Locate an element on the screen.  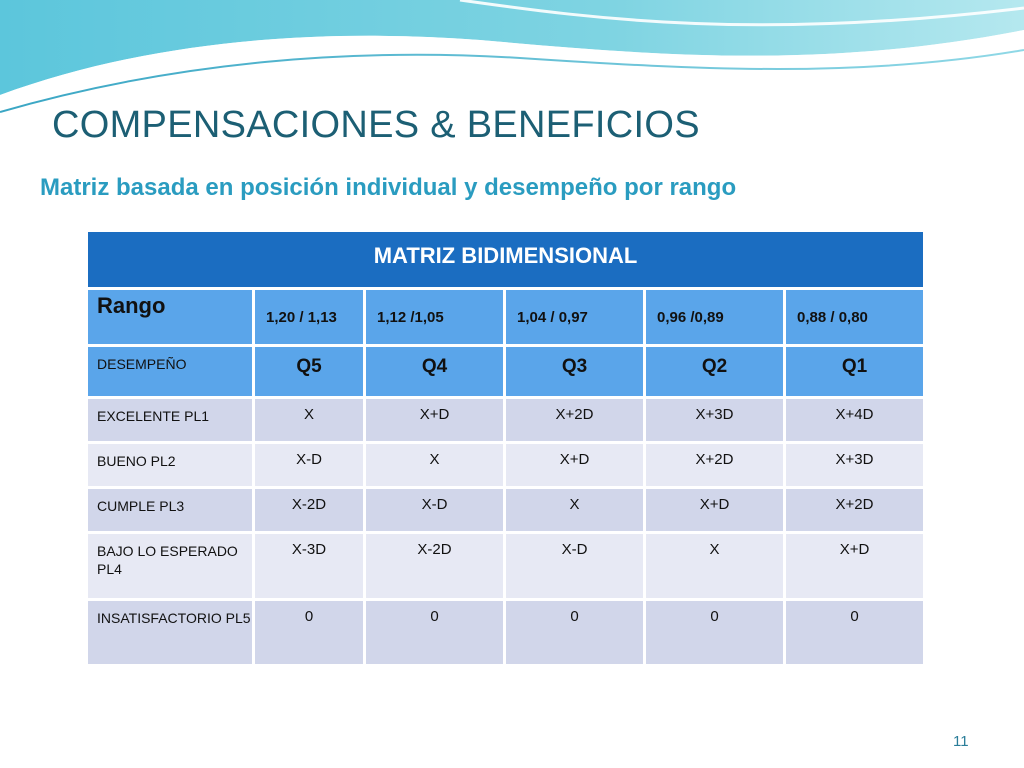
performance-label: CUMPLE PL3 is located at coordinates (170, 510).